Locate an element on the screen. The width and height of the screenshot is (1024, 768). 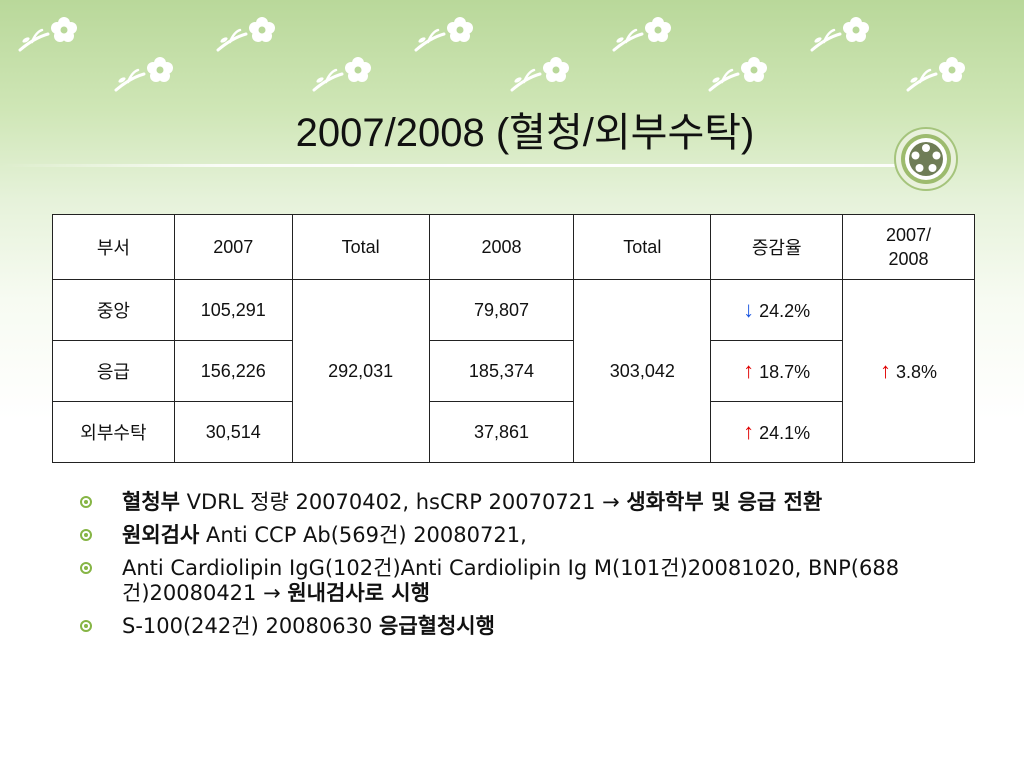
bullet-text: S-100(242건) 20080630 is located at coordinates (251, 626).